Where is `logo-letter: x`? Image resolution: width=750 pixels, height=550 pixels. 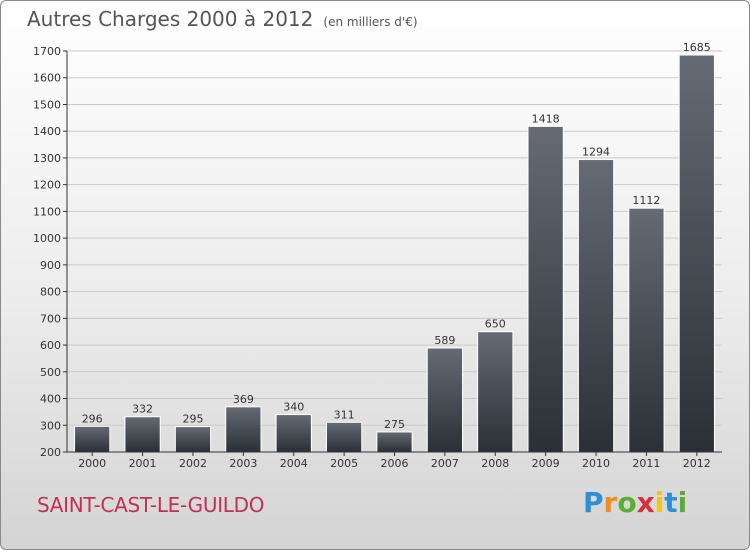 logo-letter: x is located at coordinates (645, 502).